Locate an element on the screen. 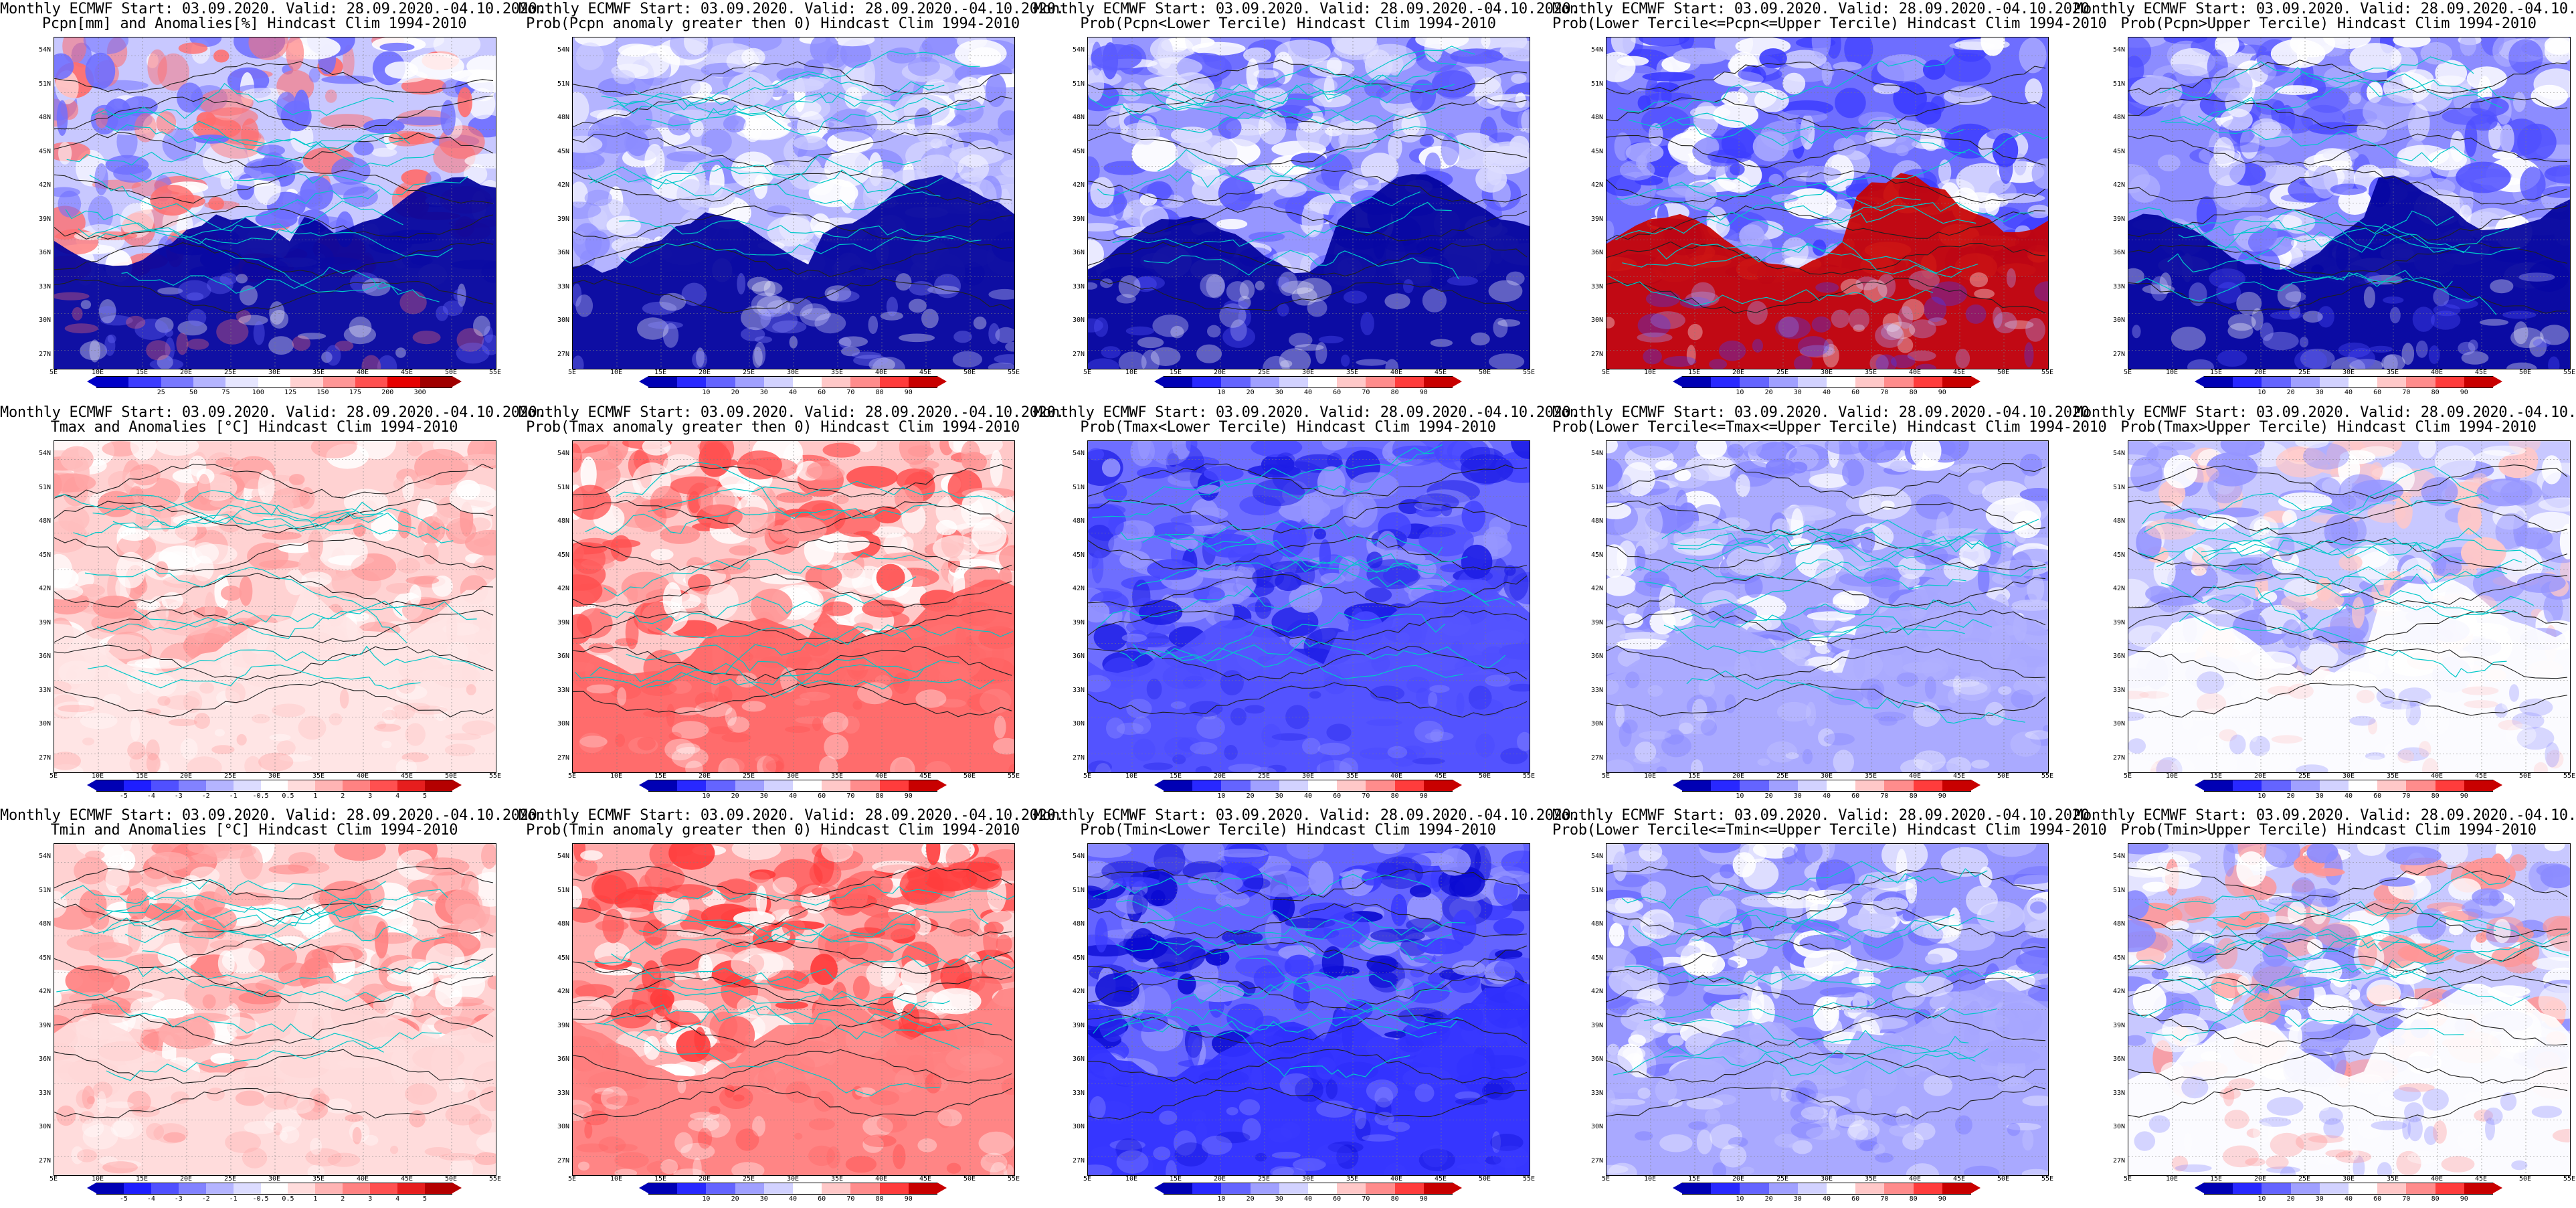 This screenshot has width=2576, height=1208. colorbar-tick-label: 175 is located at coordinates (355, 392).